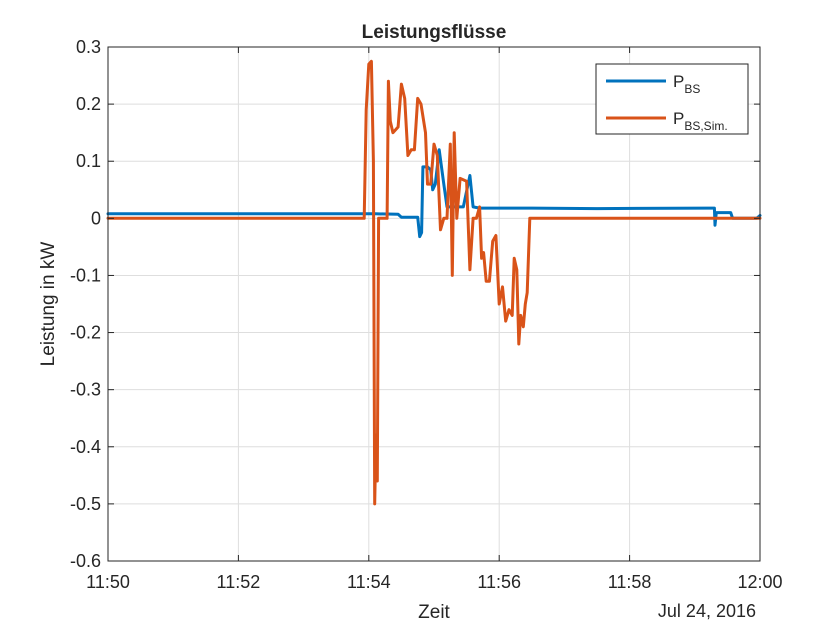  What do you see at coordinates (85, 333) in the screenshot?
I see `y-tick-label: -0.2` at bounding box center [85, 333].